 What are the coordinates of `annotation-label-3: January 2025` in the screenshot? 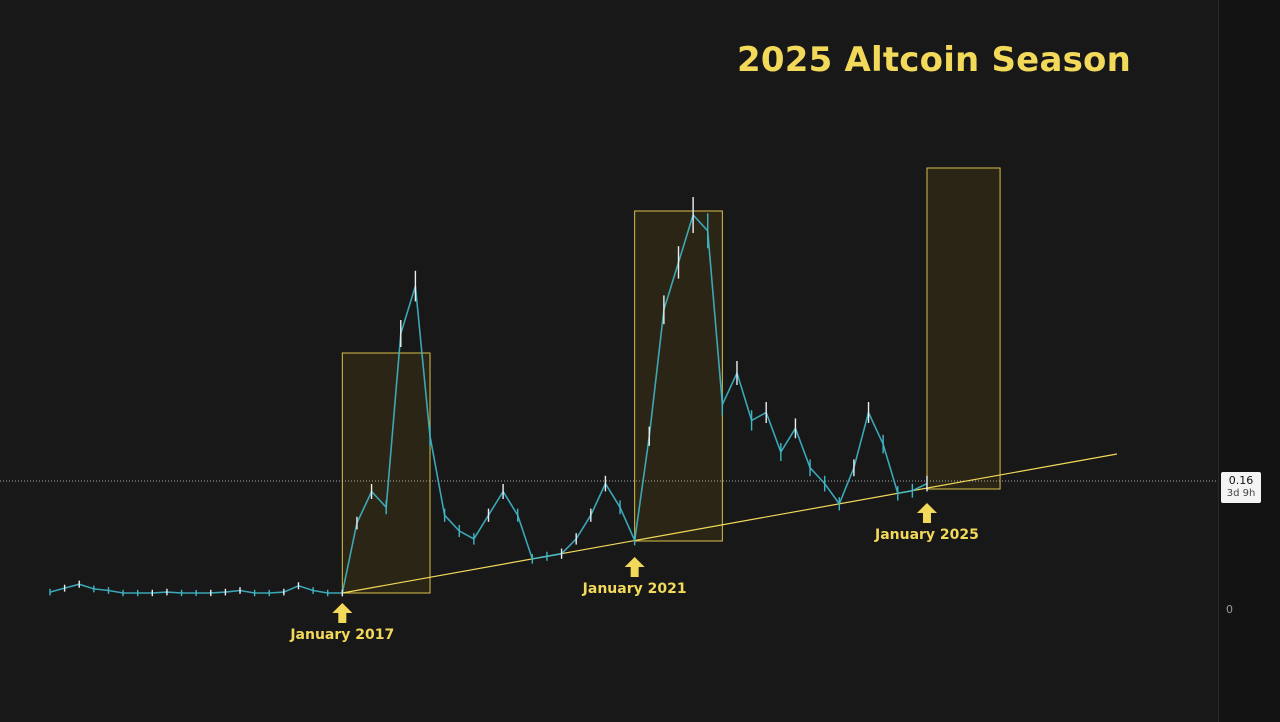 It's located at (926, 535).